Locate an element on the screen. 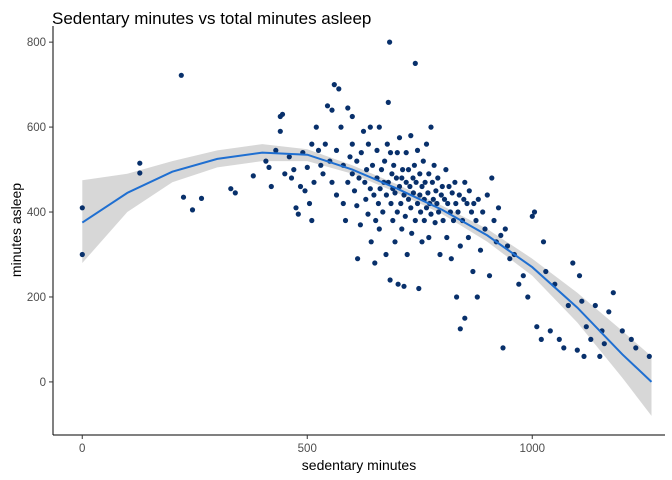 The width and height of the screenshot is (672, 480). y-axis-title: minutes asleep is located at coordinates (16, 230).